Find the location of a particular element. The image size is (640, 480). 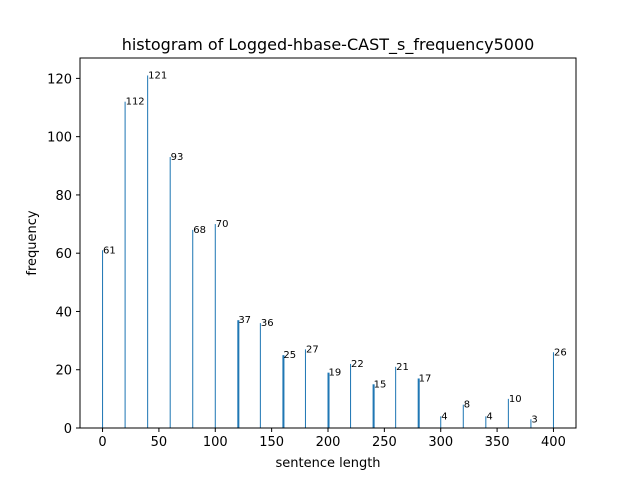

data-label-x-320: 8 is located at coordinates (467, 405).